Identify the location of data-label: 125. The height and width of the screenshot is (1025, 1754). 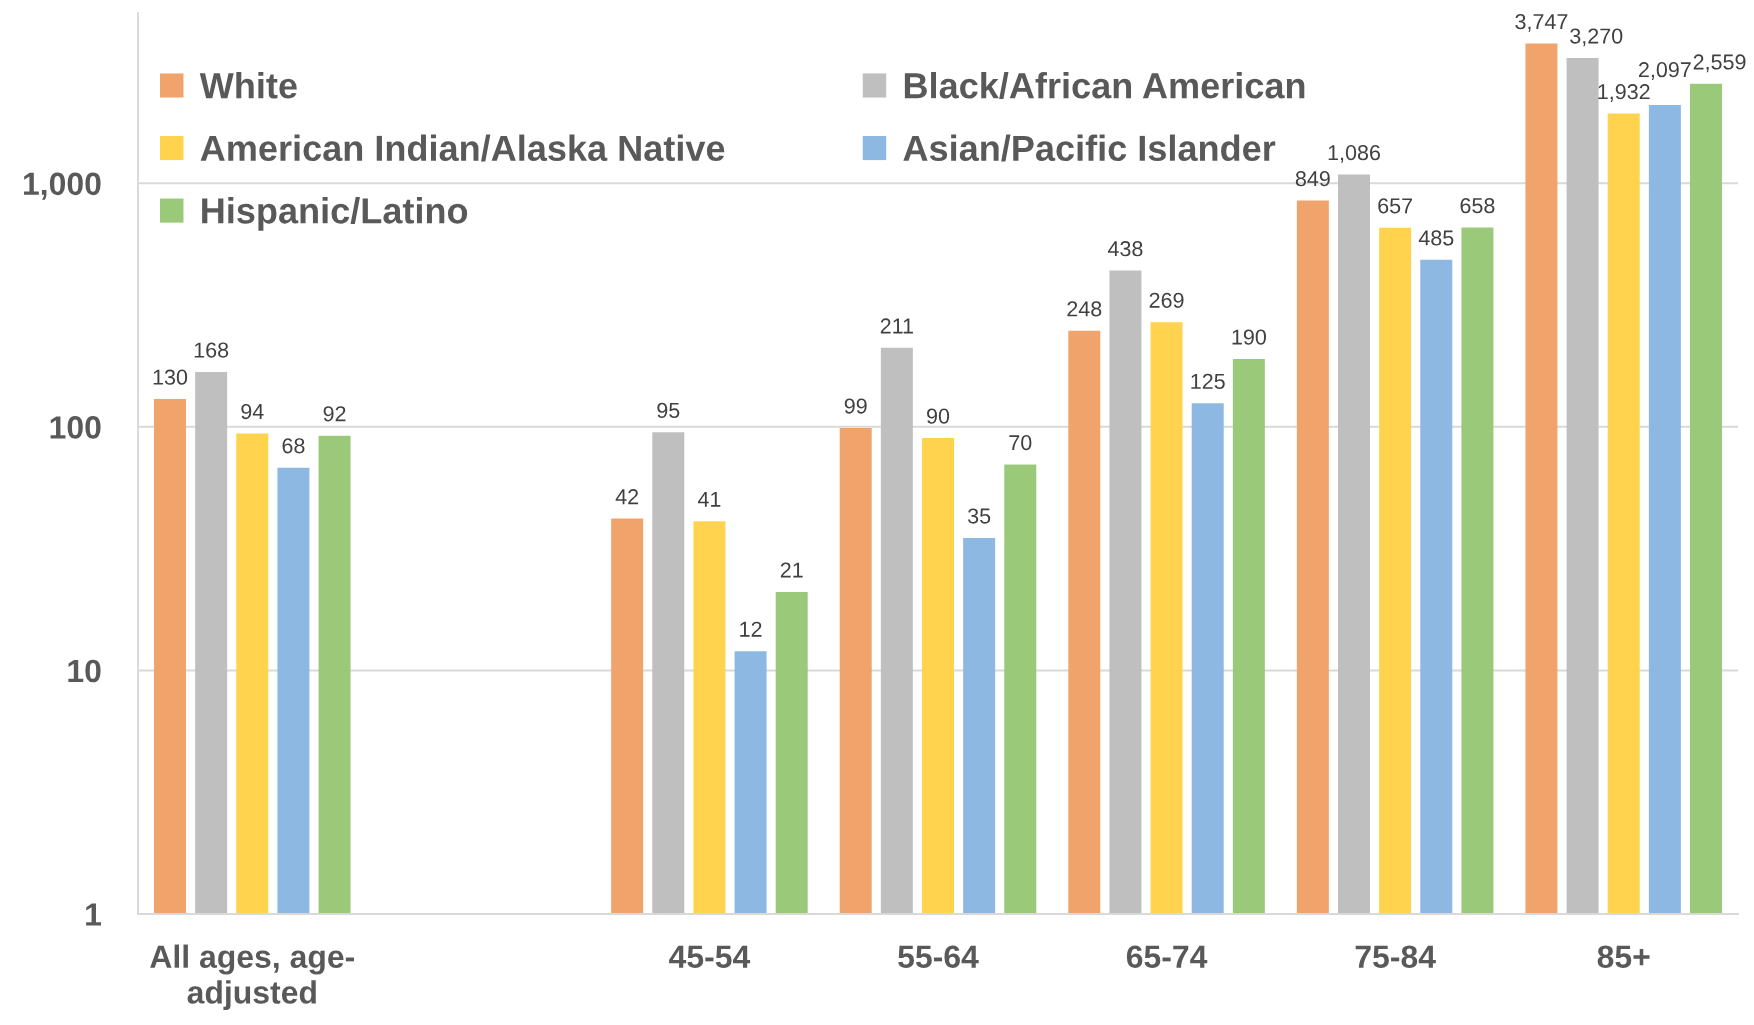
(1208, 381).